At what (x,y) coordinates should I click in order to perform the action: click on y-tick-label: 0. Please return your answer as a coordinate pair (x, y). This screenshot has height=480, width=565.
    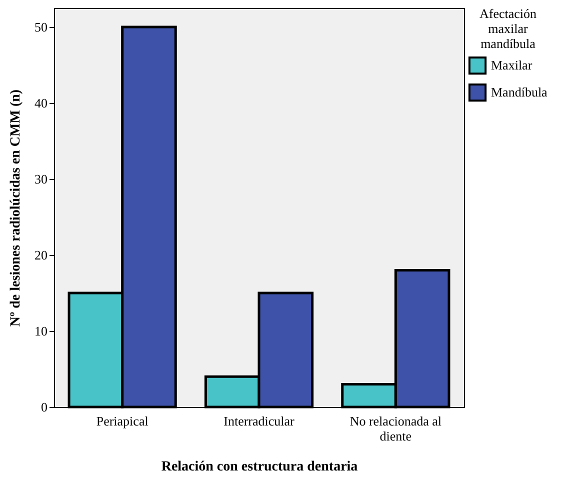
    Looking at the image, I should click on (44, 407).